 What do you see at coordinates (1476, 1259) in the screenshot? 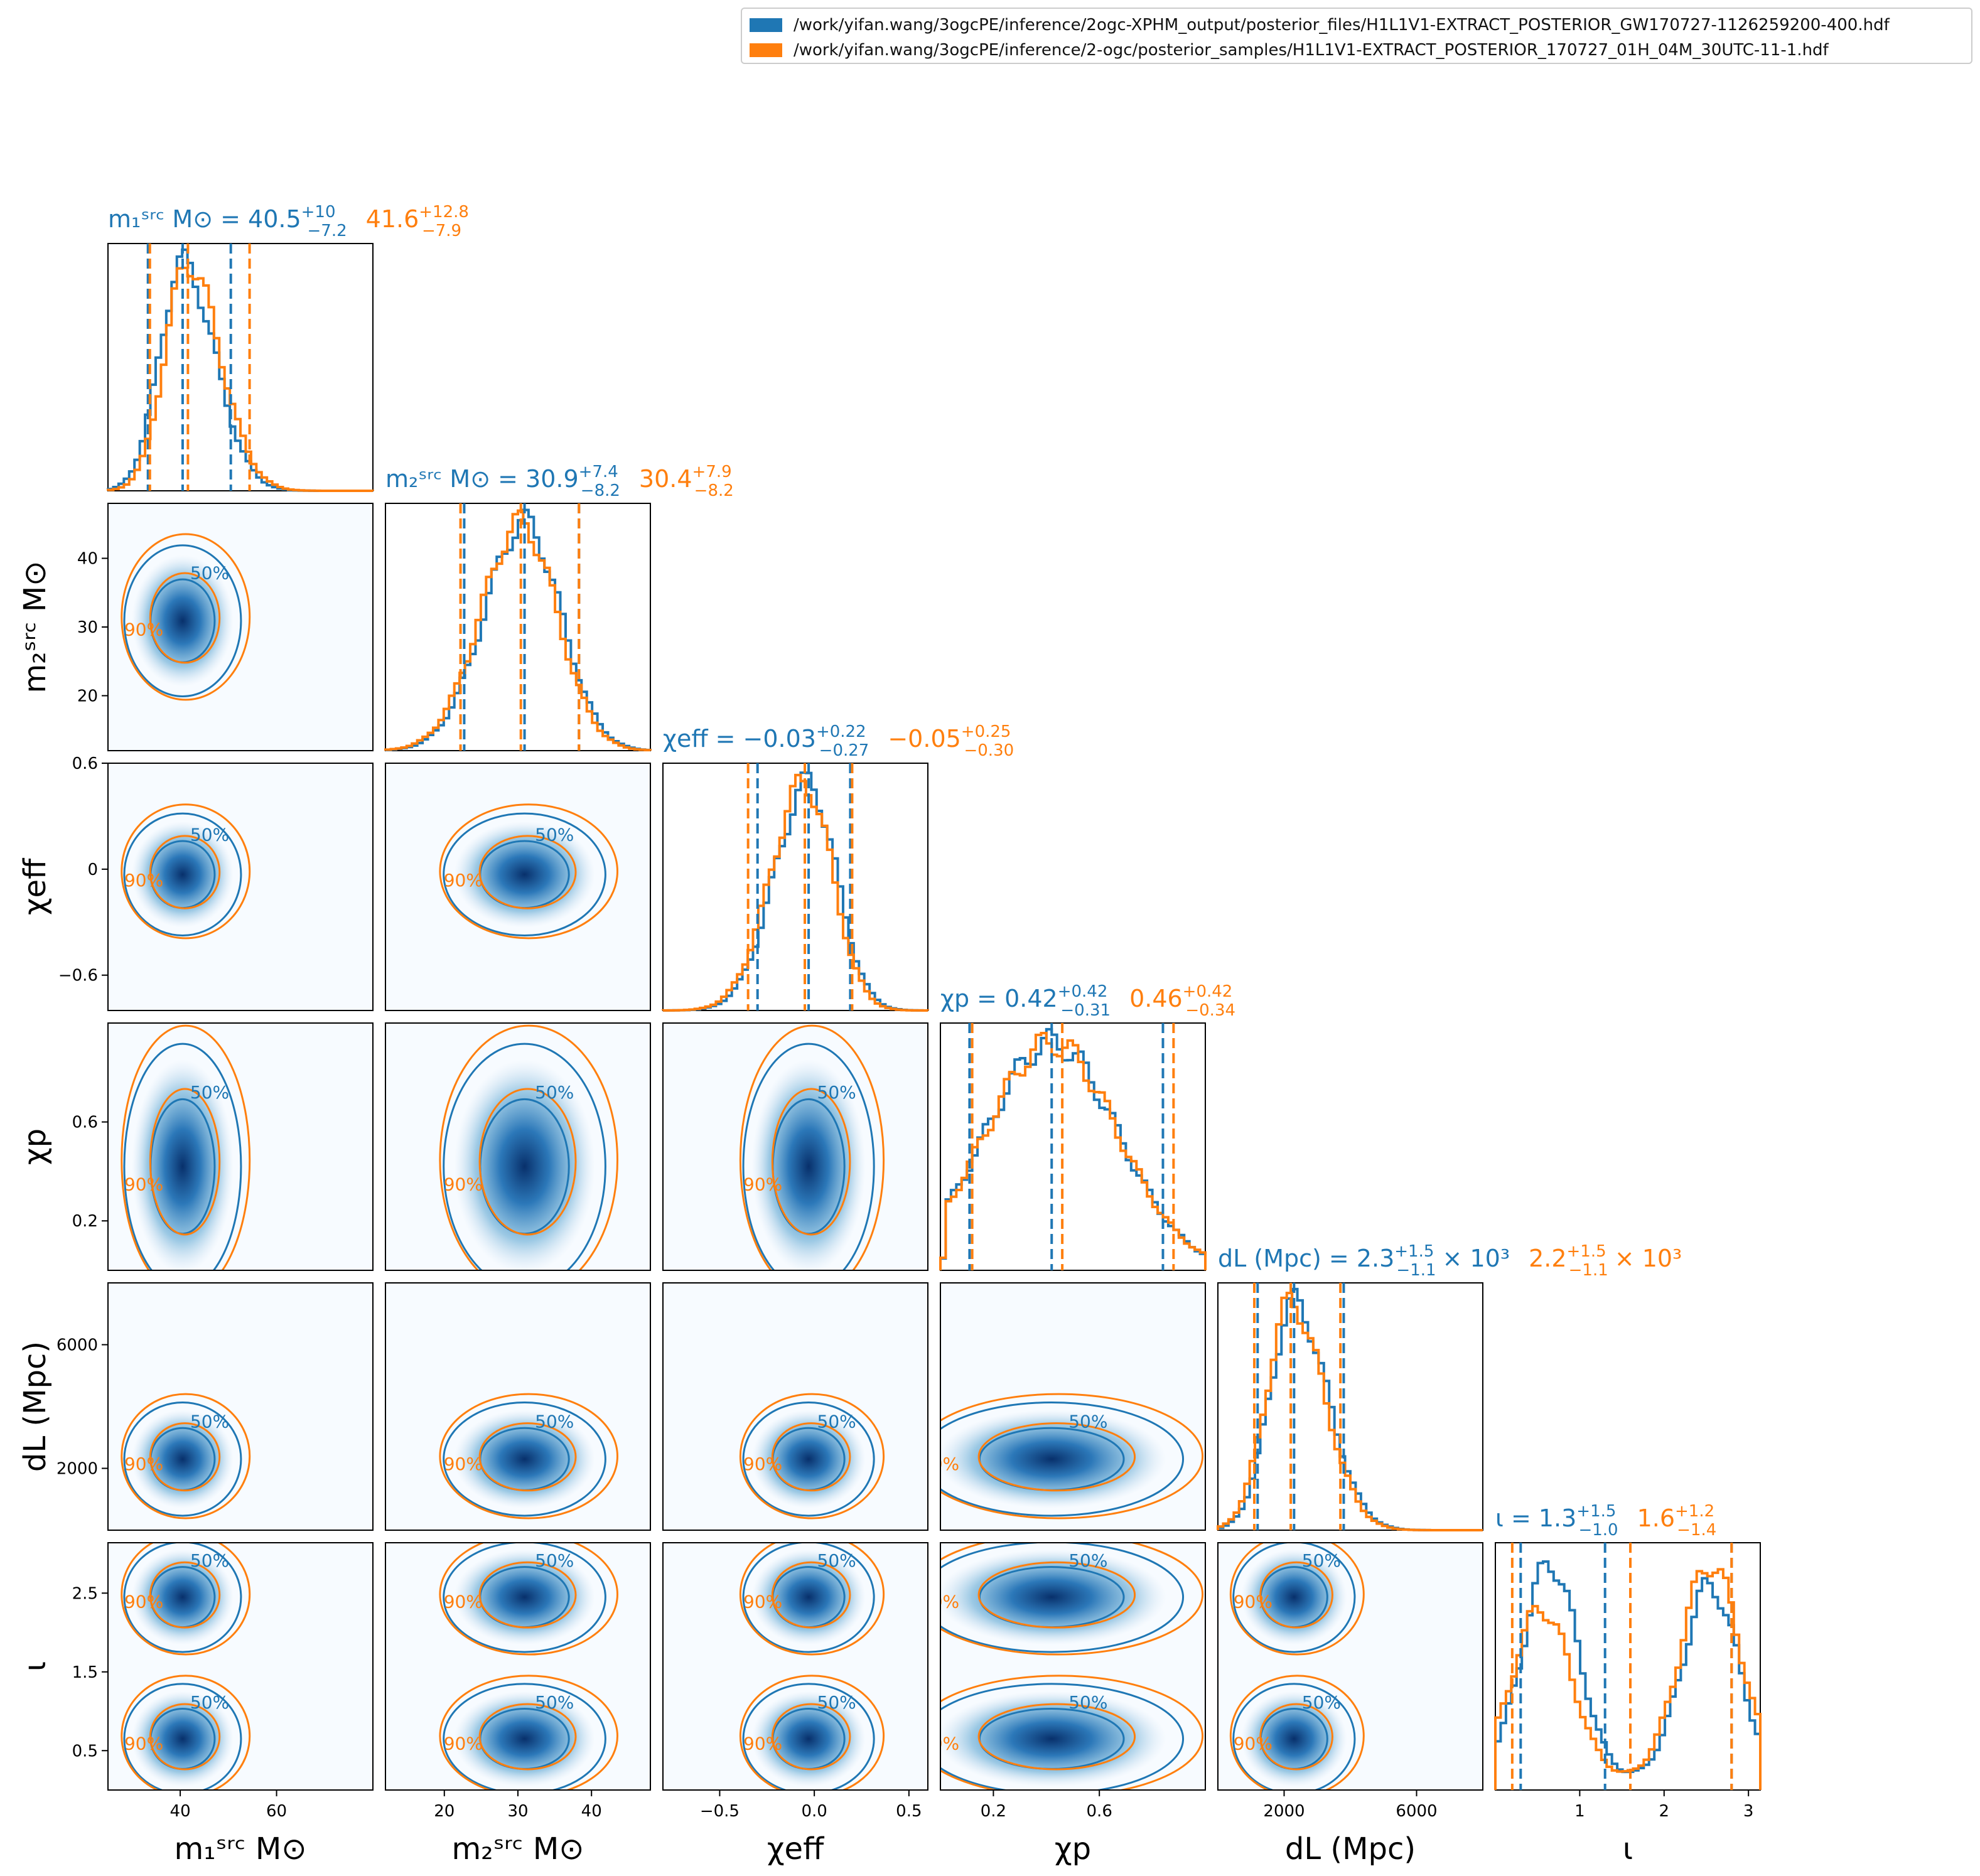
I see `title-scale: × 10³` at bounding box center [1476, 1259].